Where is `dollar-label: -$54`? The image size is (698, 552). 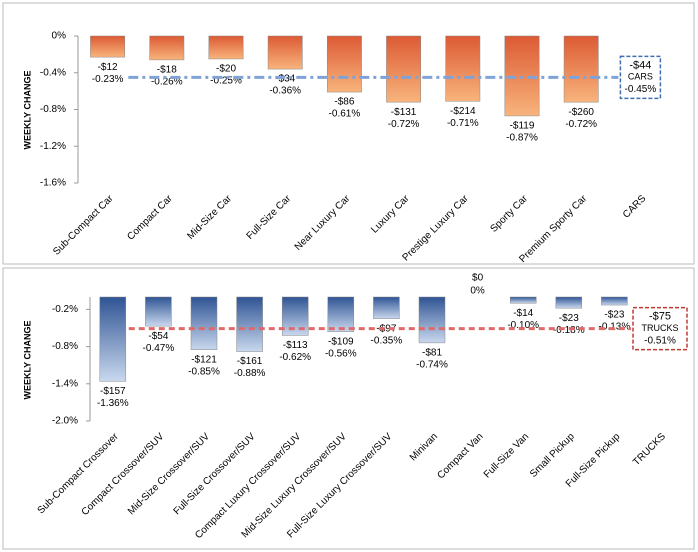 dollar-label: -$54 is located at coordinates (158, 336).